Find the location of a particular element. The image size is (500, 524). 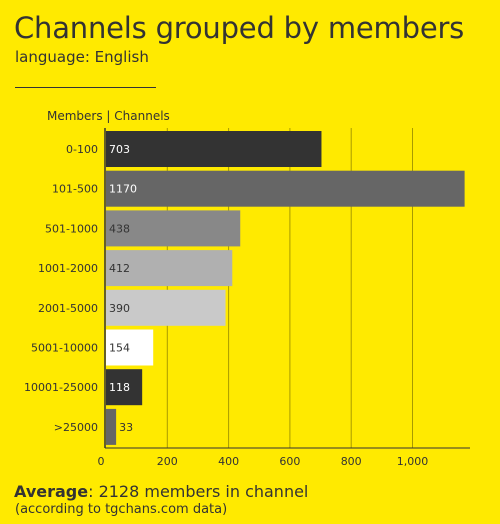

value-label: 412 is located at coordinates (119, 268).